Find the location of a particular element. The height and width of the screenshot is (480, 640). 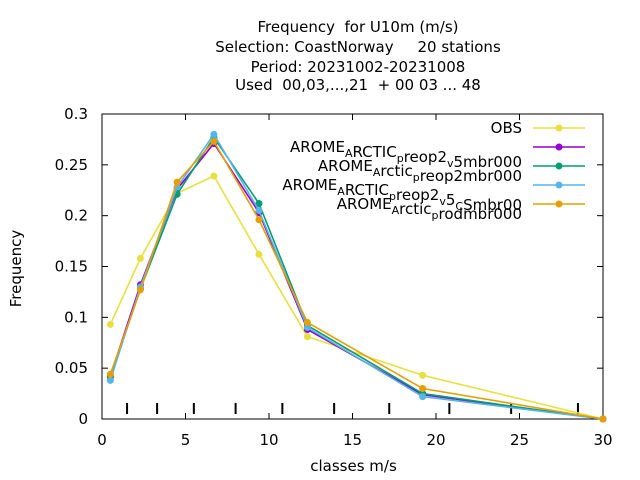

legend-entry: AROMEArcticprodmbr000 is located at coordinates (461, 209).